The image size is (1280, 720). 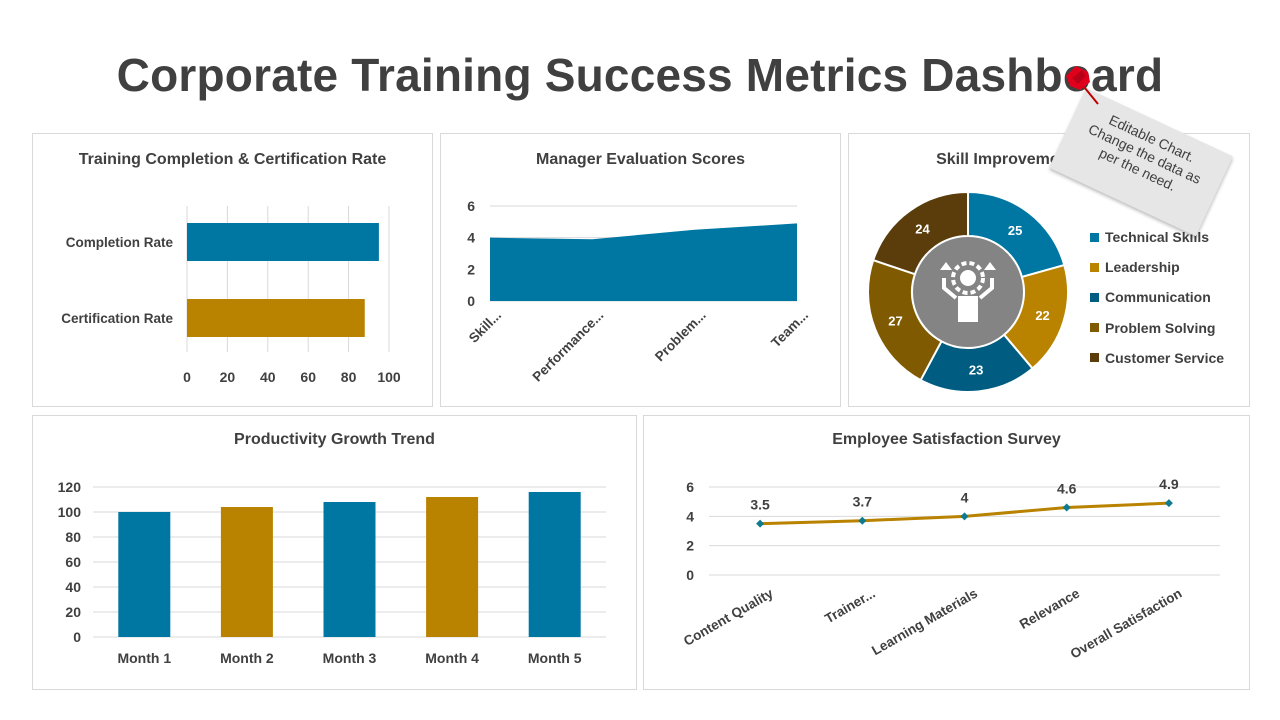 I want to click on x-tick-label: Relevance, so click(x=1050, y=608).